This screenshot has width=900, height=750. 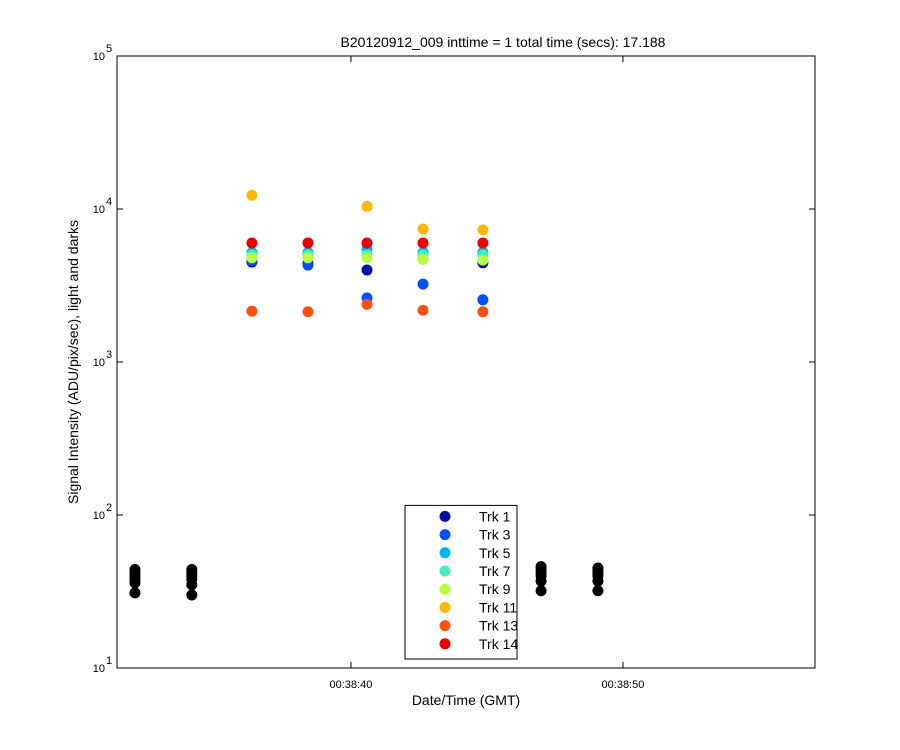 I want to click on y-tick-exponent: 4, so click(x=109, y=202).